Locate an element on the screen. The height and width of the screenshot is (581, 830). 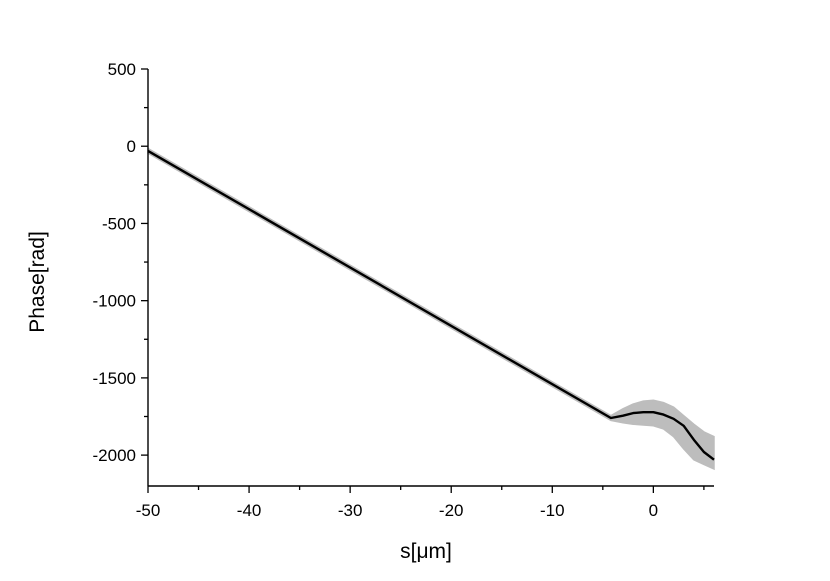
x-tick-label: -40 is located at coordinates (249, 510).